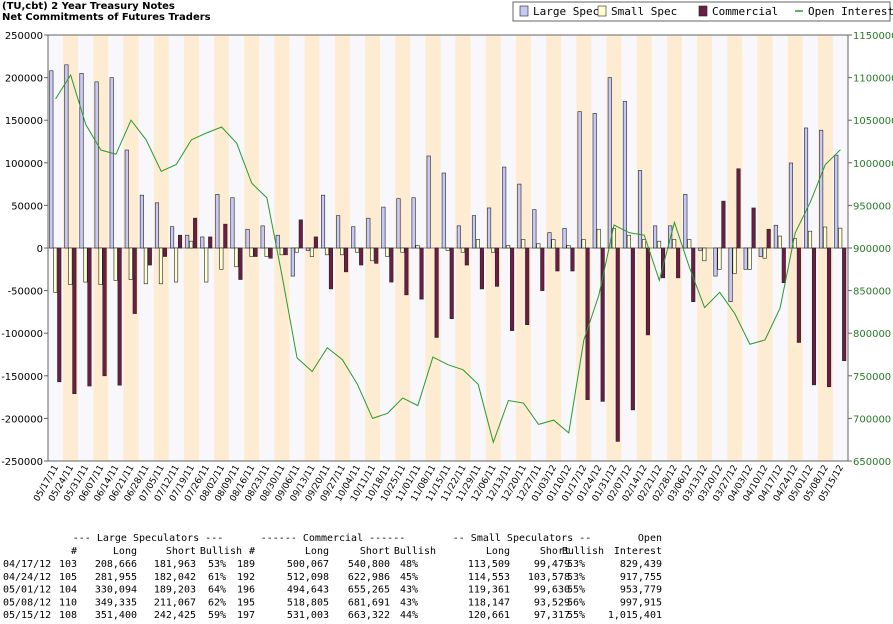  Describe the element at coordinates (246, 602) in the screenshot. I see `table-cell: 195` at that location.